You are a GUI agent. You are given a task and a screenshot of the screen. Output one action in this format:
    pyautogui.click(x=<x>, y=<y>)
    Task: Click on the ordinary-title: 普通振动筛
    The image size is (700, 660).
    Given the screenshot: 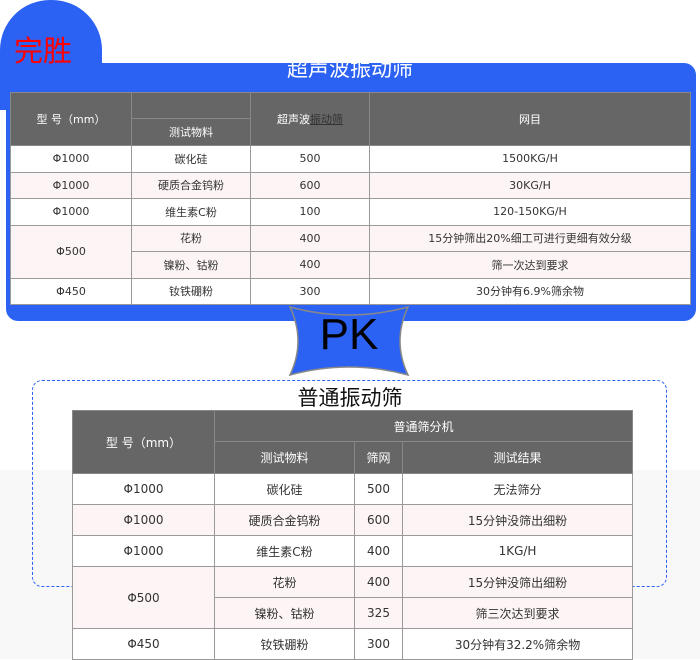 What is the action you would take?
    pyautogui.click(x=350, y=398)
    